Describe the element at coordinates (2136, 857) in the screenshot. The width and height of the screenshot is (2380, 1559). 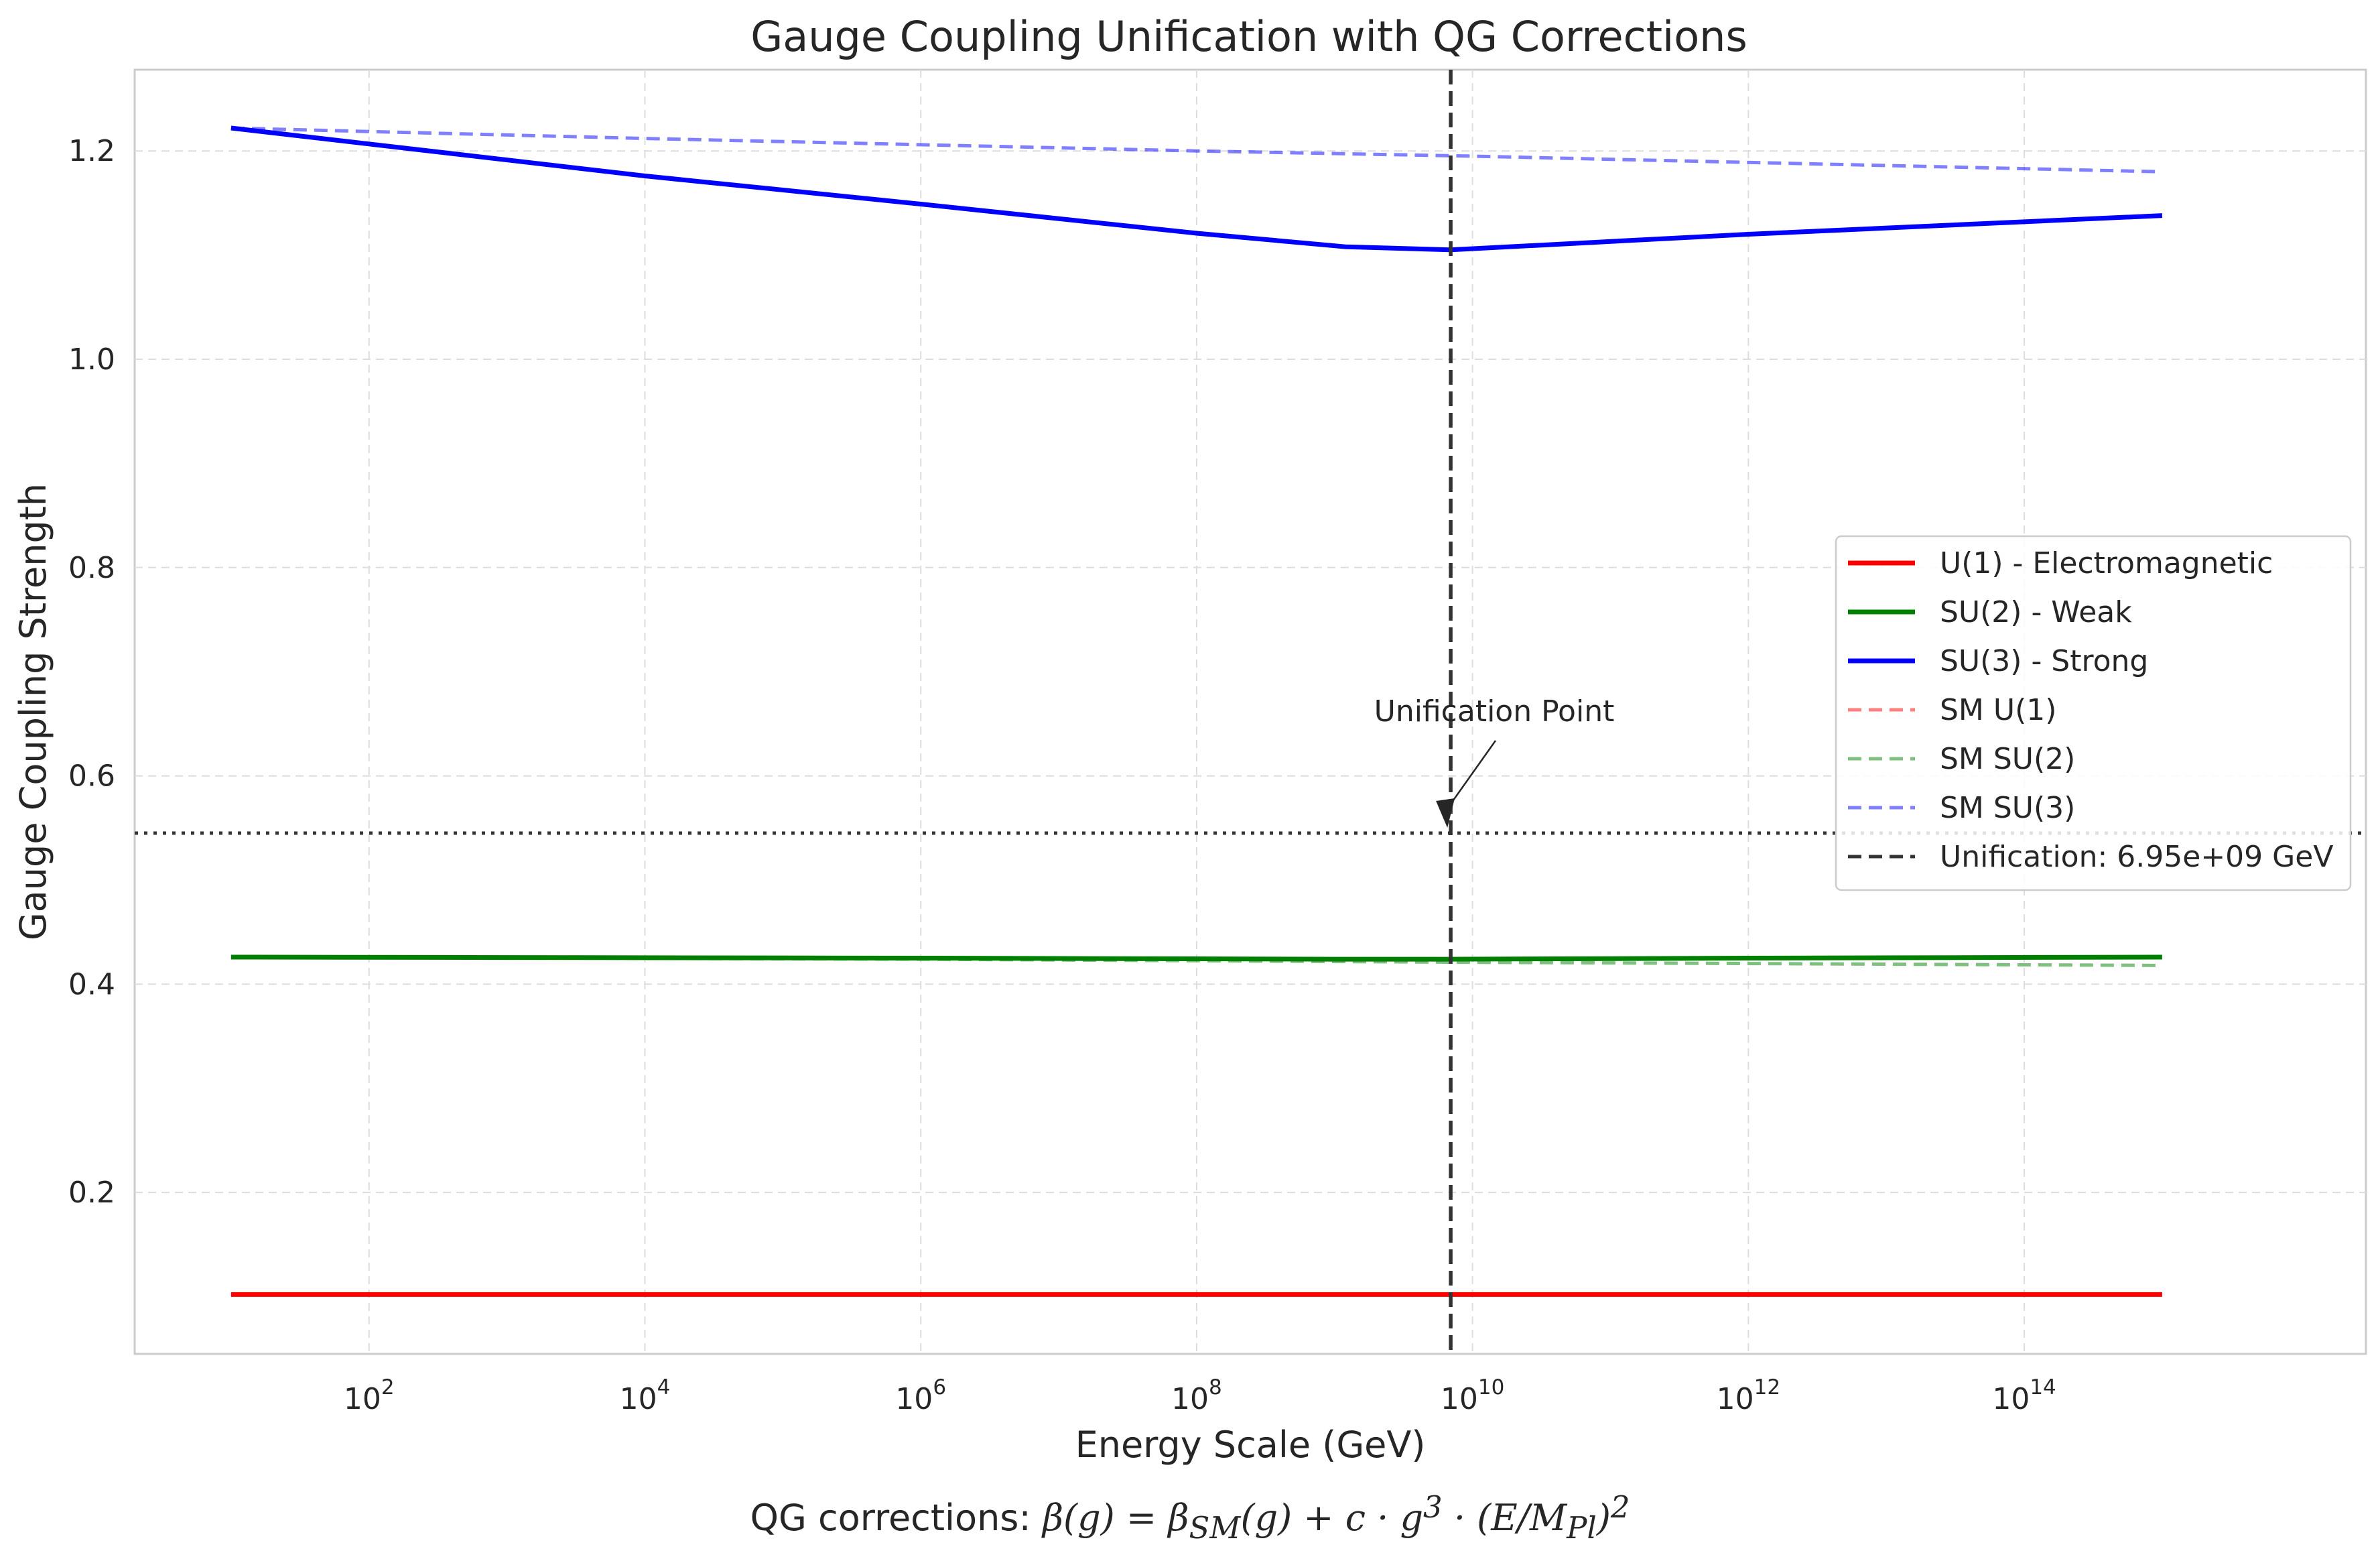
I see `legend-label: Unification: 6.95e+09 GeV` at that location.